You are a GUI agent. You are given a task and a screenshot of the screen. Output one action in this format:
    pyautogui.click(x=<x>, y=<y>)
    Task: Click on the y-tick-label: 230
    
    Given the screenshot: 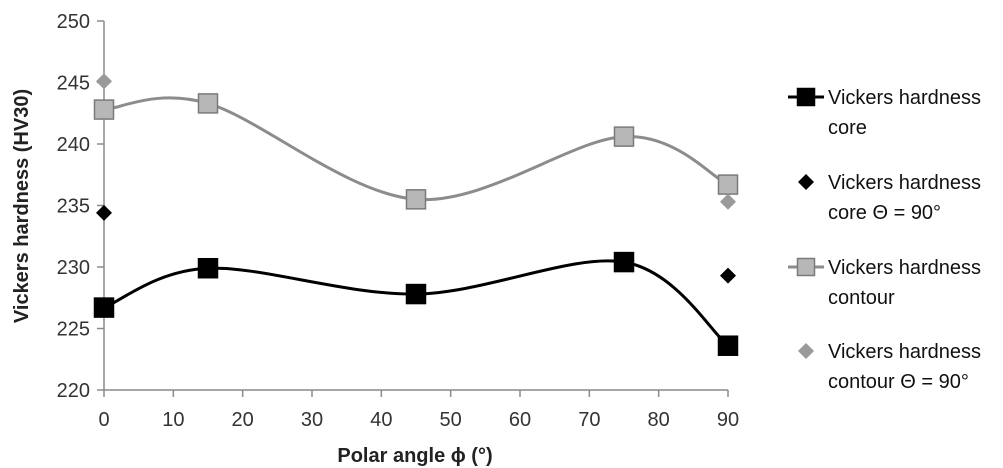 What is the action you would take?
    pyautogui.click(x=73, y=268)
    